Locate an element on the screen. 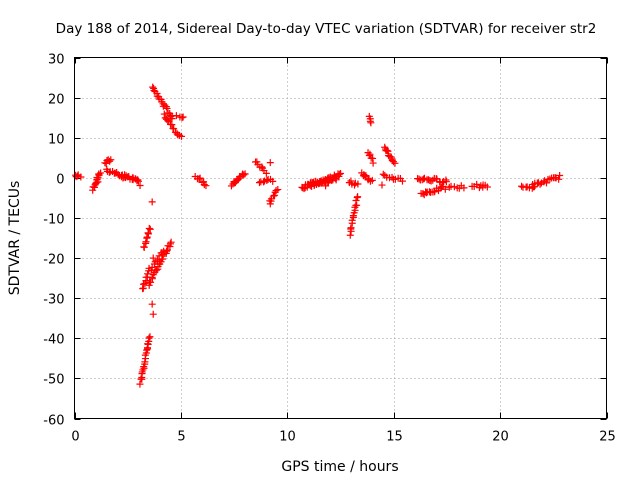  y-tick-label: -20 is located at coordinates (53, 260).